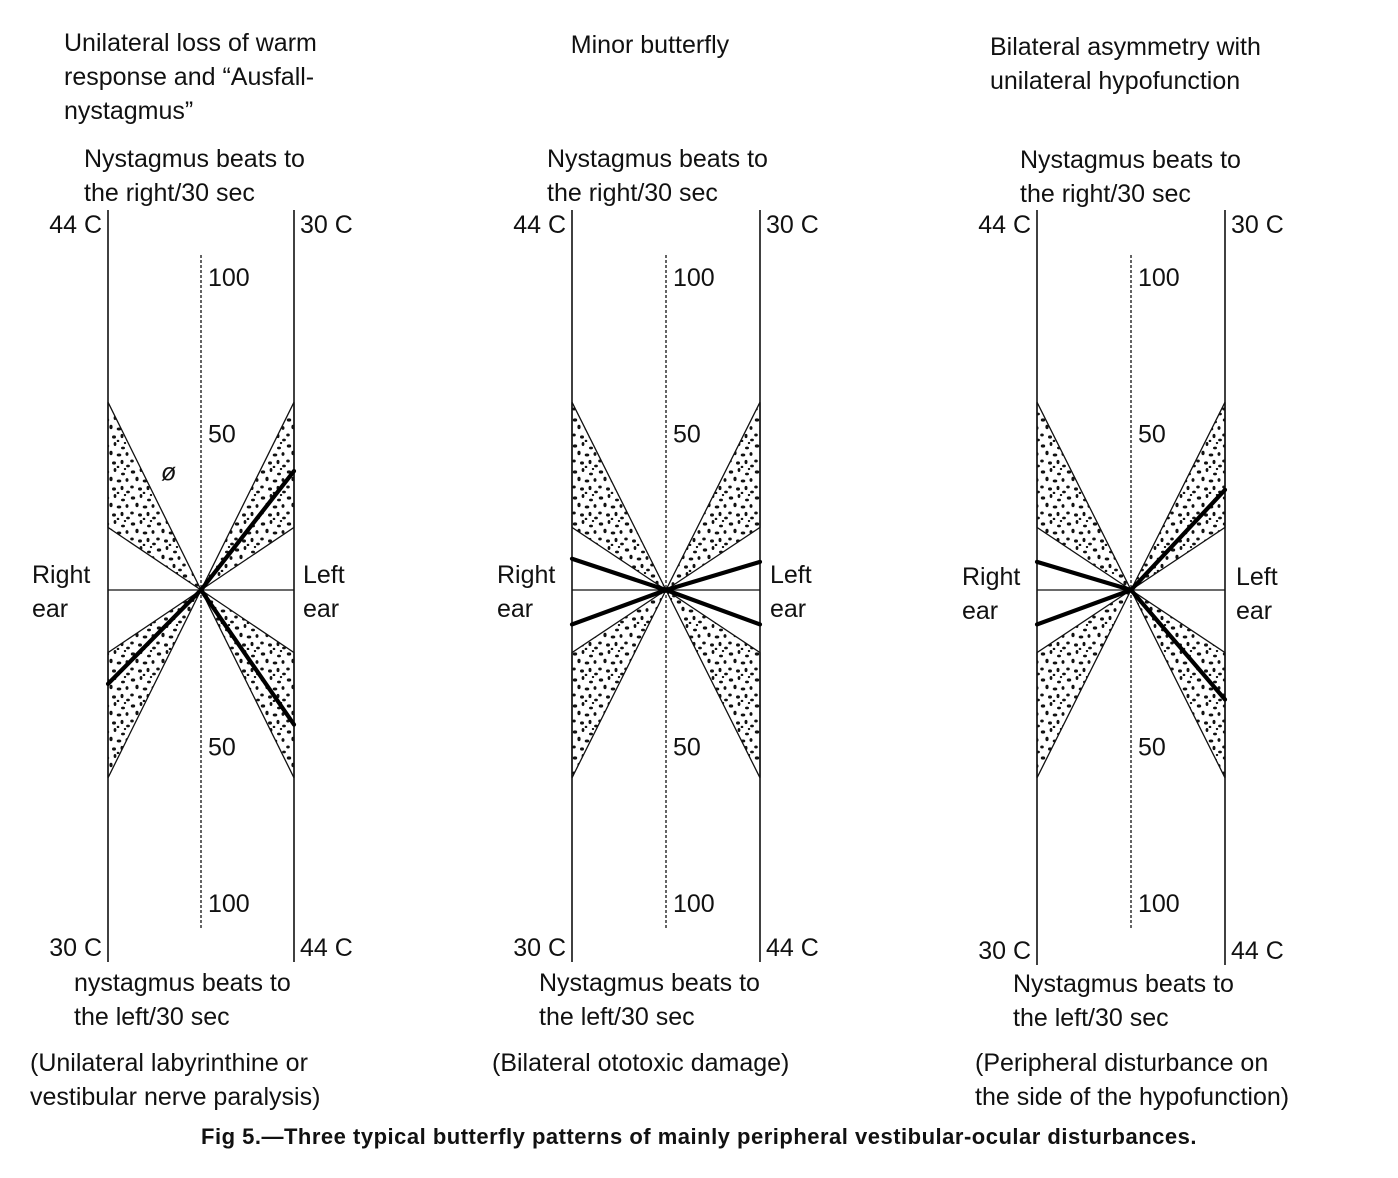  What do you see at coordinates (324, 592) in the screenshot?
I see `panel-1-left-ear-label: Left ear` at bounding box center [324, 592].